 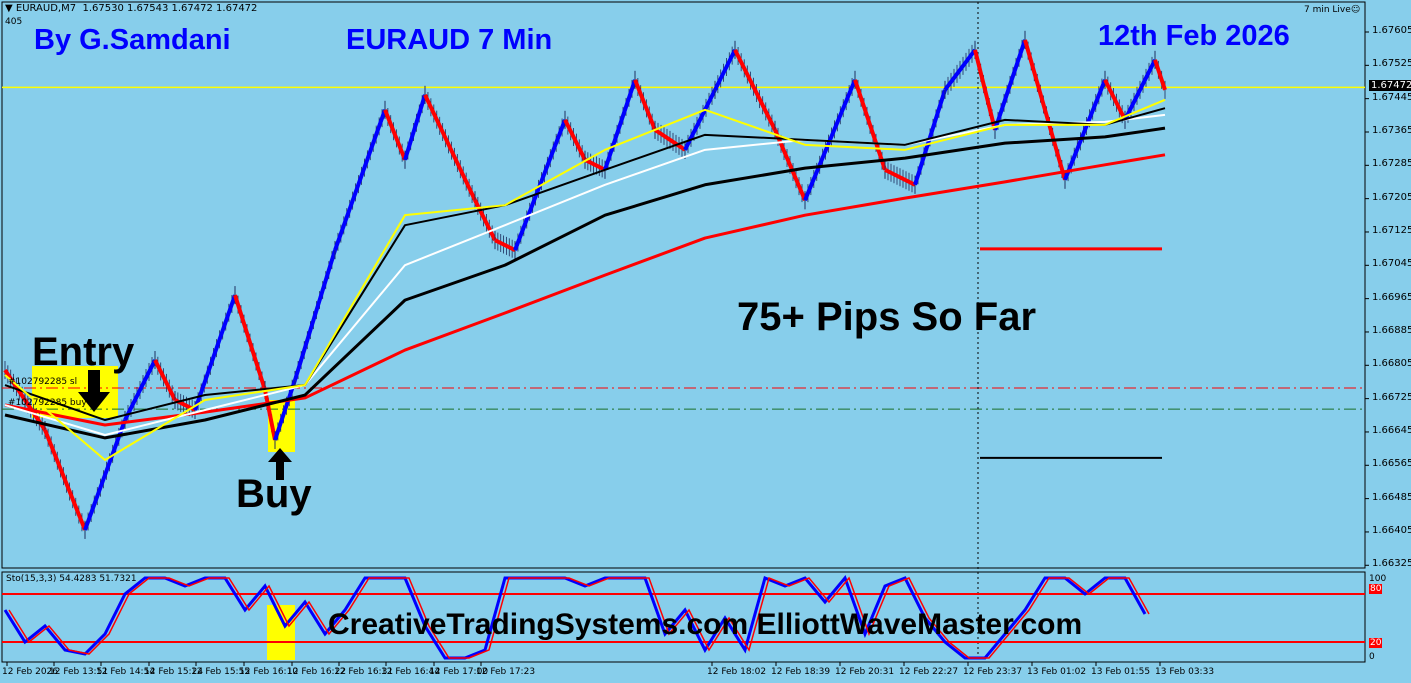 I want to click on stochastic-main-line, so click(x=575, y=617).